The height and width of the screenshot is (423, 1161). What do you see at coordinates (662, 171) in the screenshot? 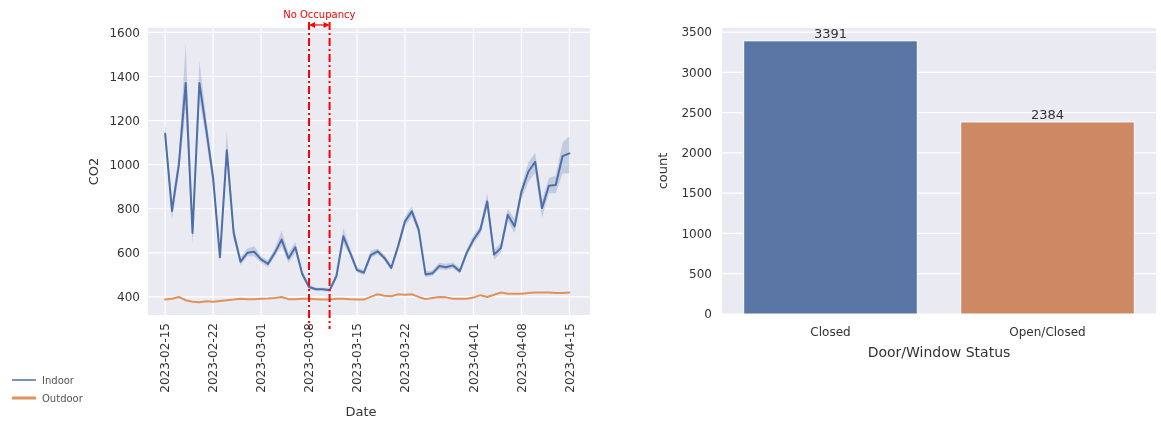
I see `y-axis-title: count` at bounding box center [662, 171].